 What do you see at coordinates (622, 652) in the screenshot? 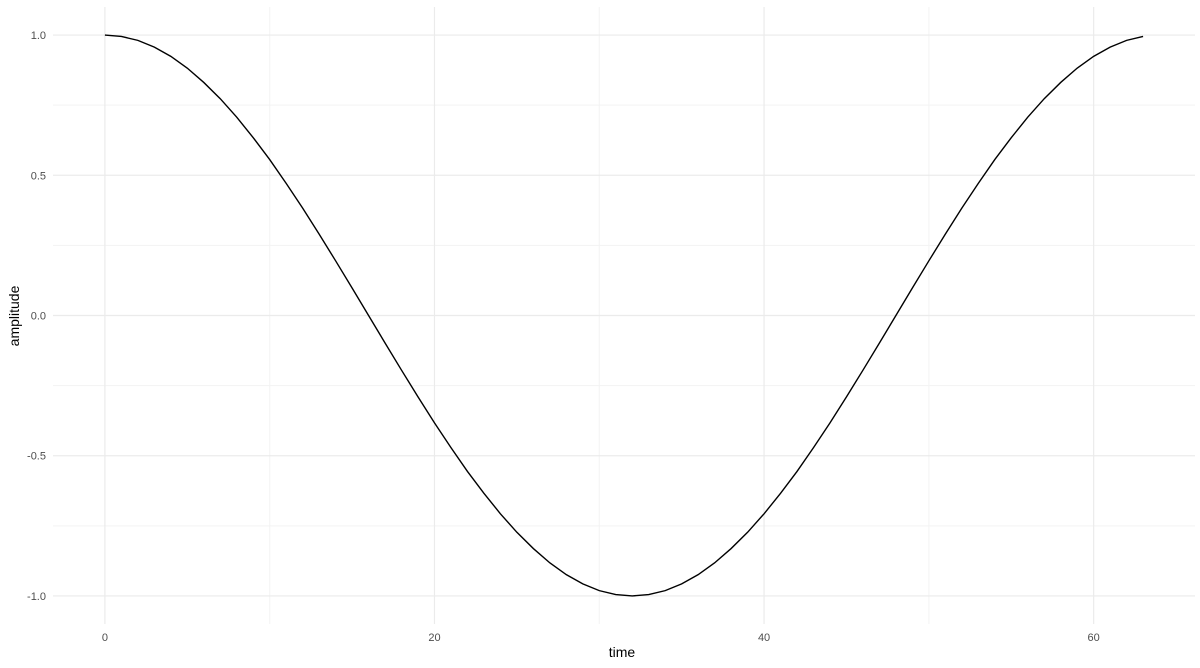
I see `x-axis-title: time` at bounding box center [622, 652].